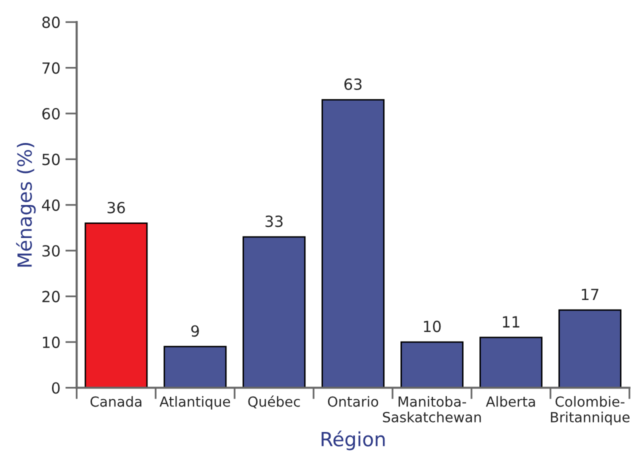 This screenshot has width=639, height=470. Describe the element at coordinates (510, 401) in the screenshot. I see `x-tick-label: Alberta` at that location.